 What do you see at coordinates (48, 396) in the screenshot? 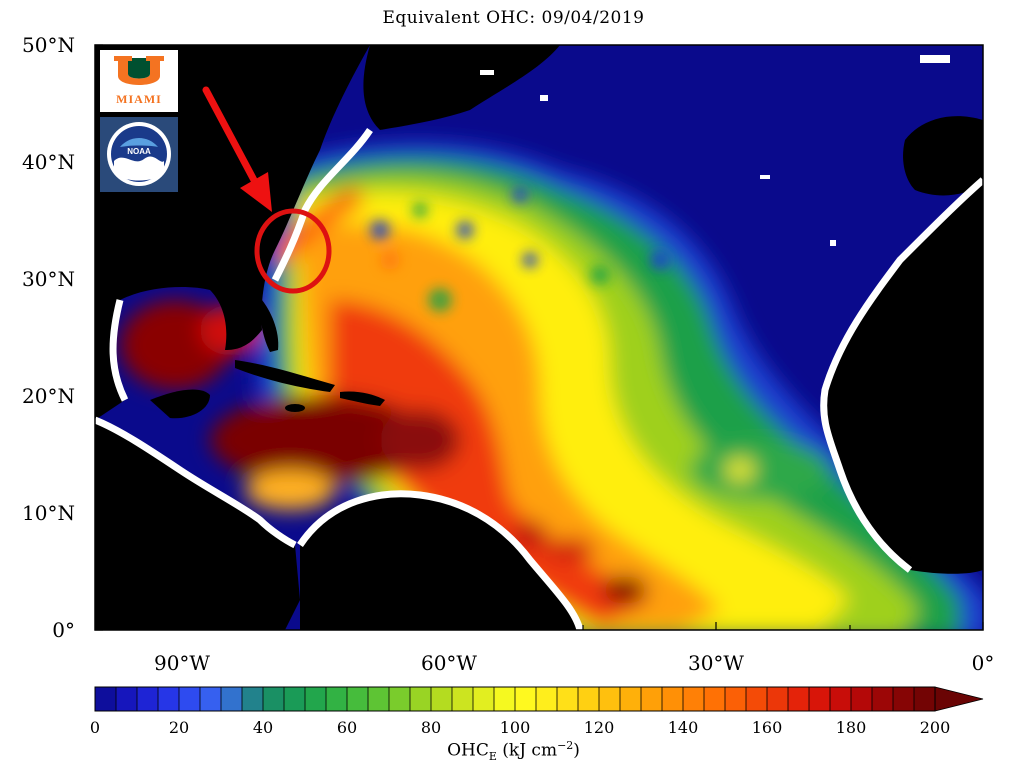
I see `lat-label-20: 20°N` at bounding box center [48, 396].